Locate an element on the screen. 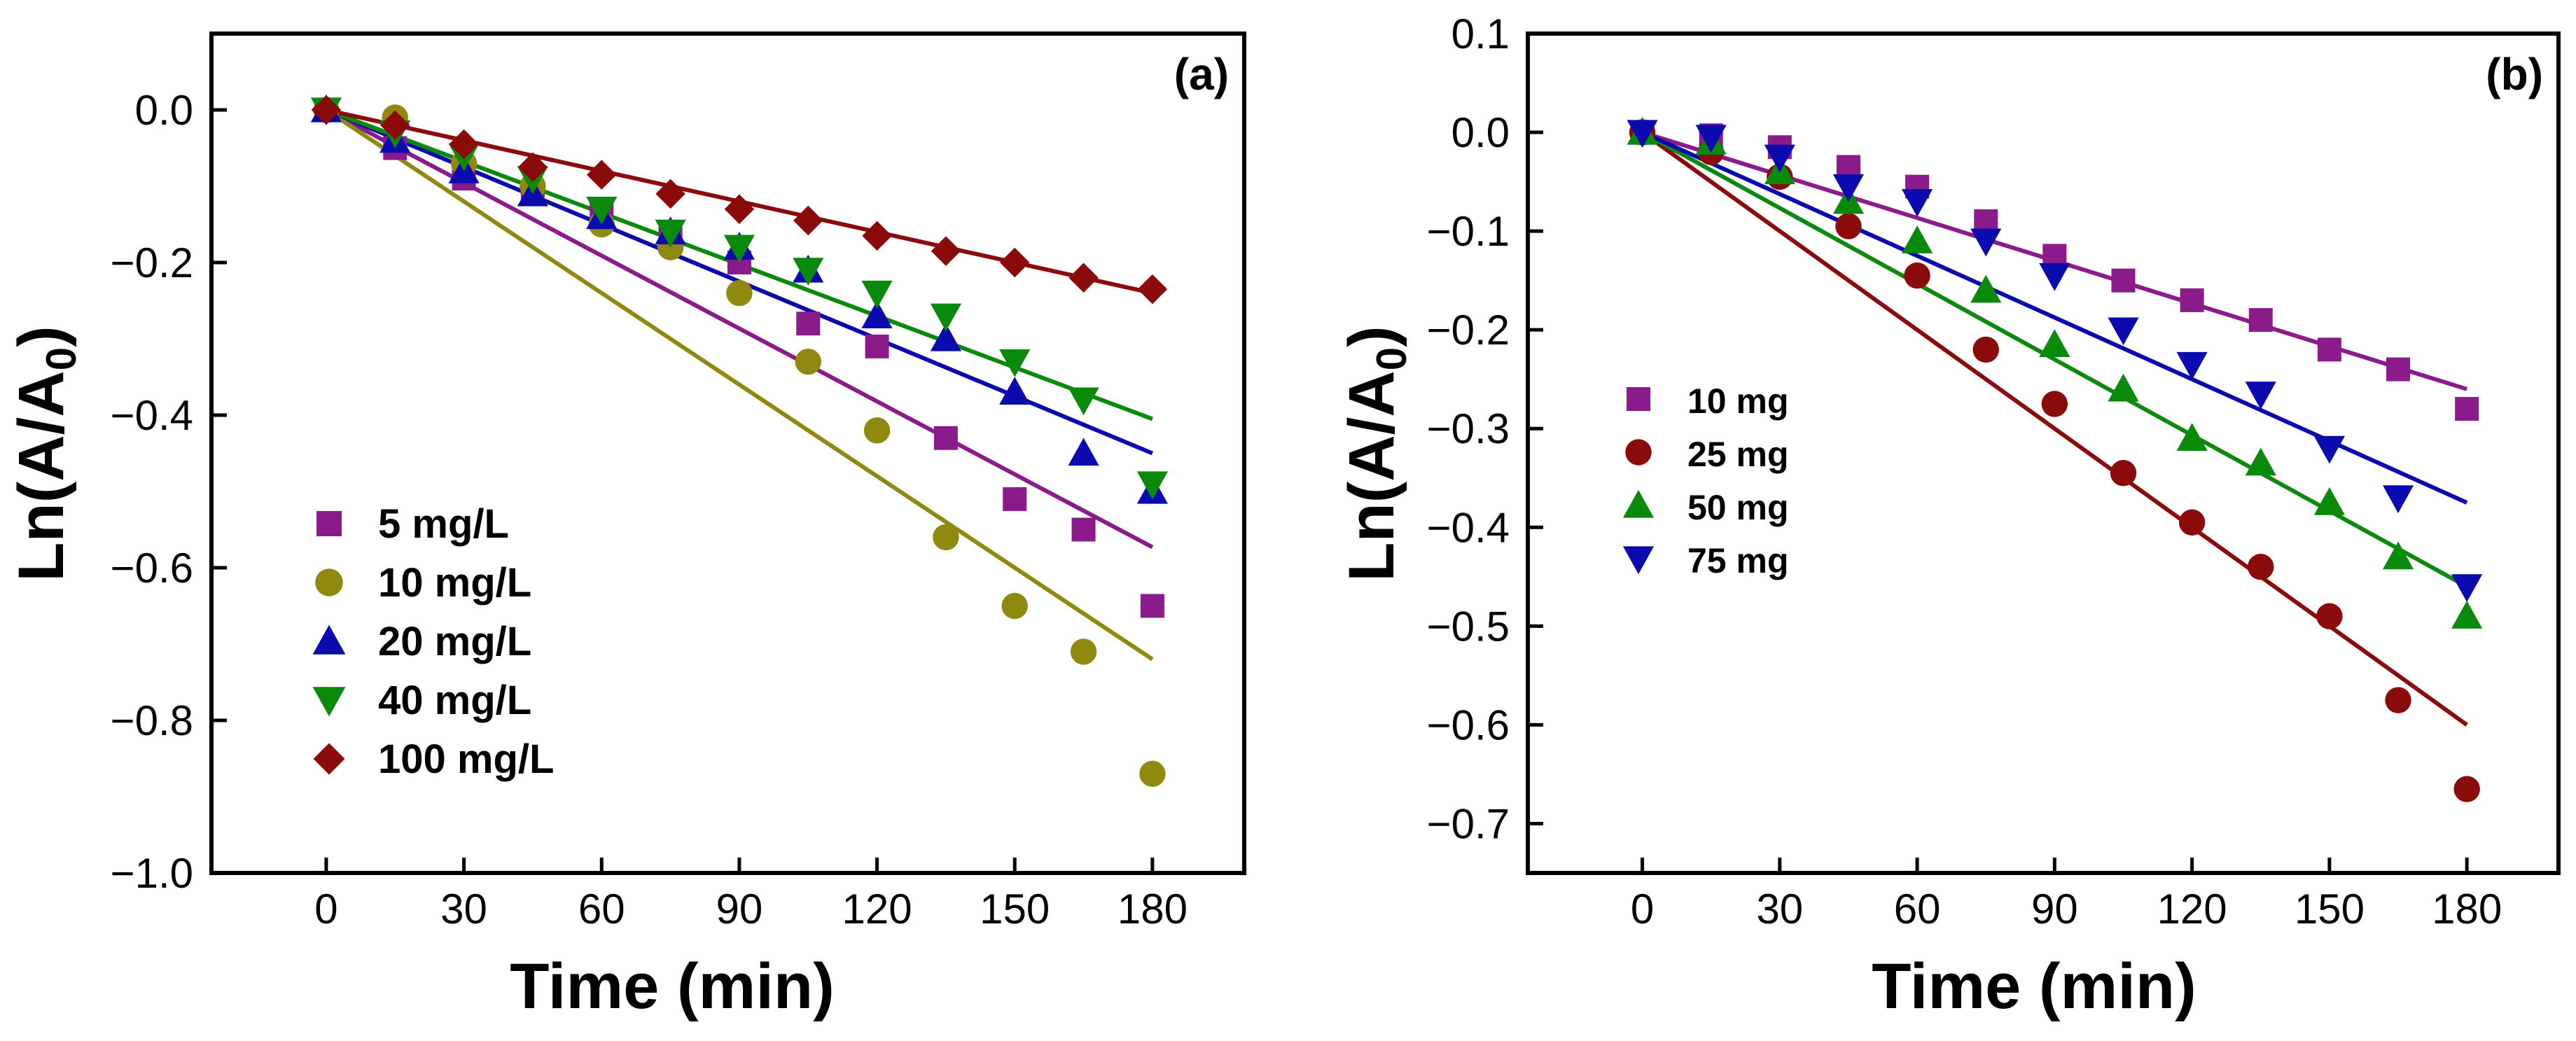 The height and width of the screenshot is (1041, 2576). panel-label-b: (b) is located at coordinates (2514, 74).